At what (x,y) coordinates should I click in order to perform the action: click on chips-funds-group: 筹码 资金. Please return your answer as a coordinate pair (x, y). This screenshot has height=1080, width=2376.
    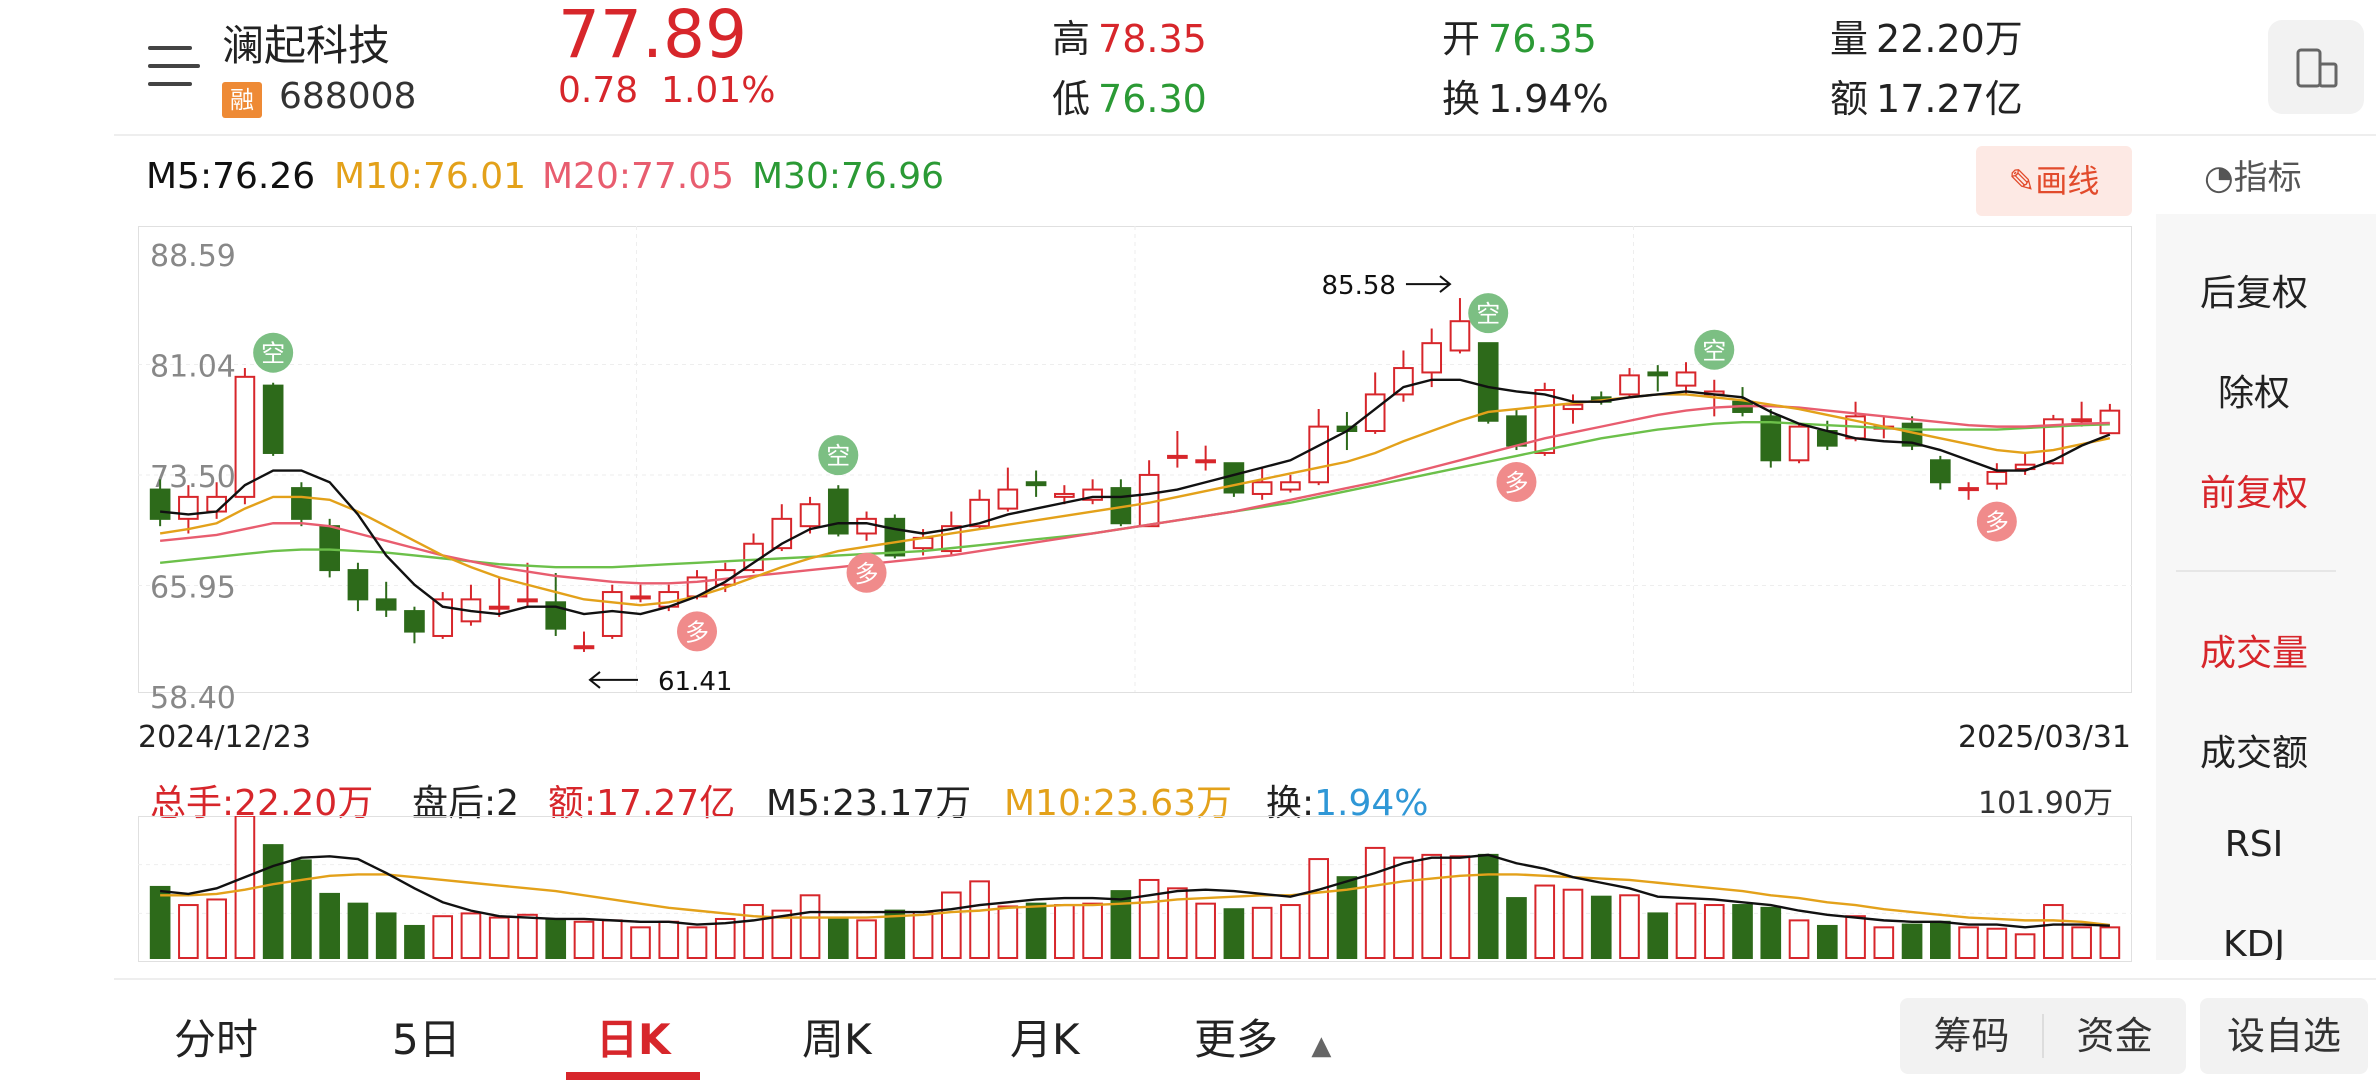
    Looking at the image, I should click on (2043, 1036).